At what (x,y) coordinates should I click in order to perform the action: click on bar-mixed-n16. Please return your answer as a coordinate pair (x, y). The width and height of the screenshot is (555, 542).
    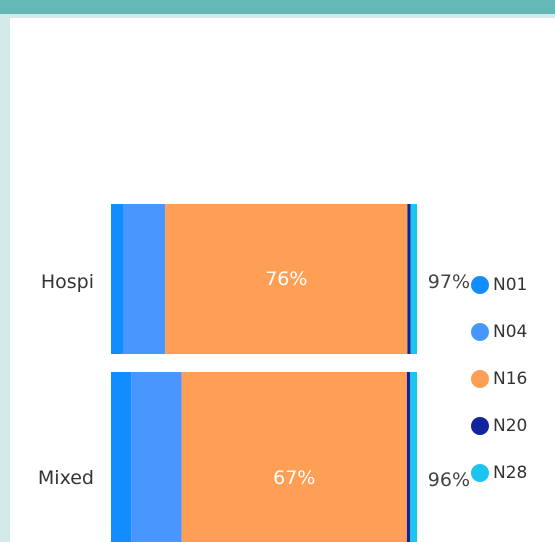
    Looking at the image, I should click on (294, 457).